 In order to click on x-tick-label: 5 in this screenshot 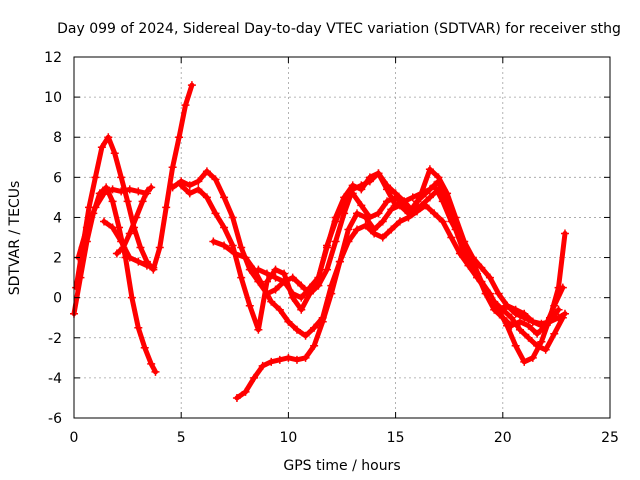, I will do `click(181, 438)`.